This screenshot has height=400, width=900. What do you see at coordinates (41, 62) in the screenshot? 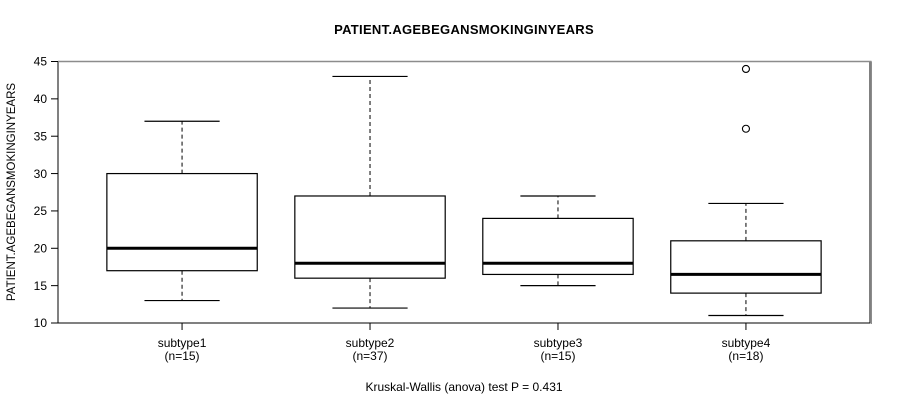
I see `y-tick-label: 45` at bounding box center [41, 62].